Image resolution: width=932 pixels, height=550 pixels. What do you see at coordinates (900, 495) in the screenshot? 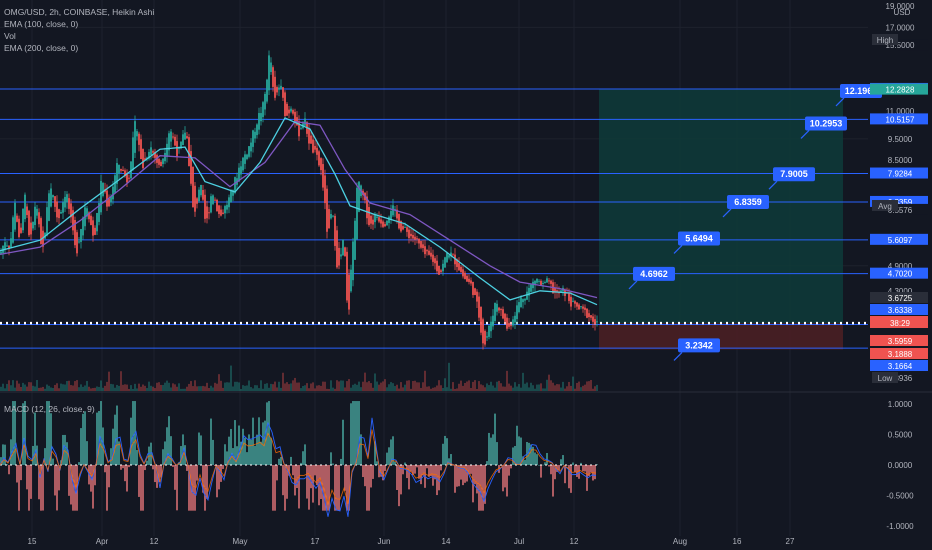
I see `macd-axis-label: -0.5000` at bounding box center [900, 495].